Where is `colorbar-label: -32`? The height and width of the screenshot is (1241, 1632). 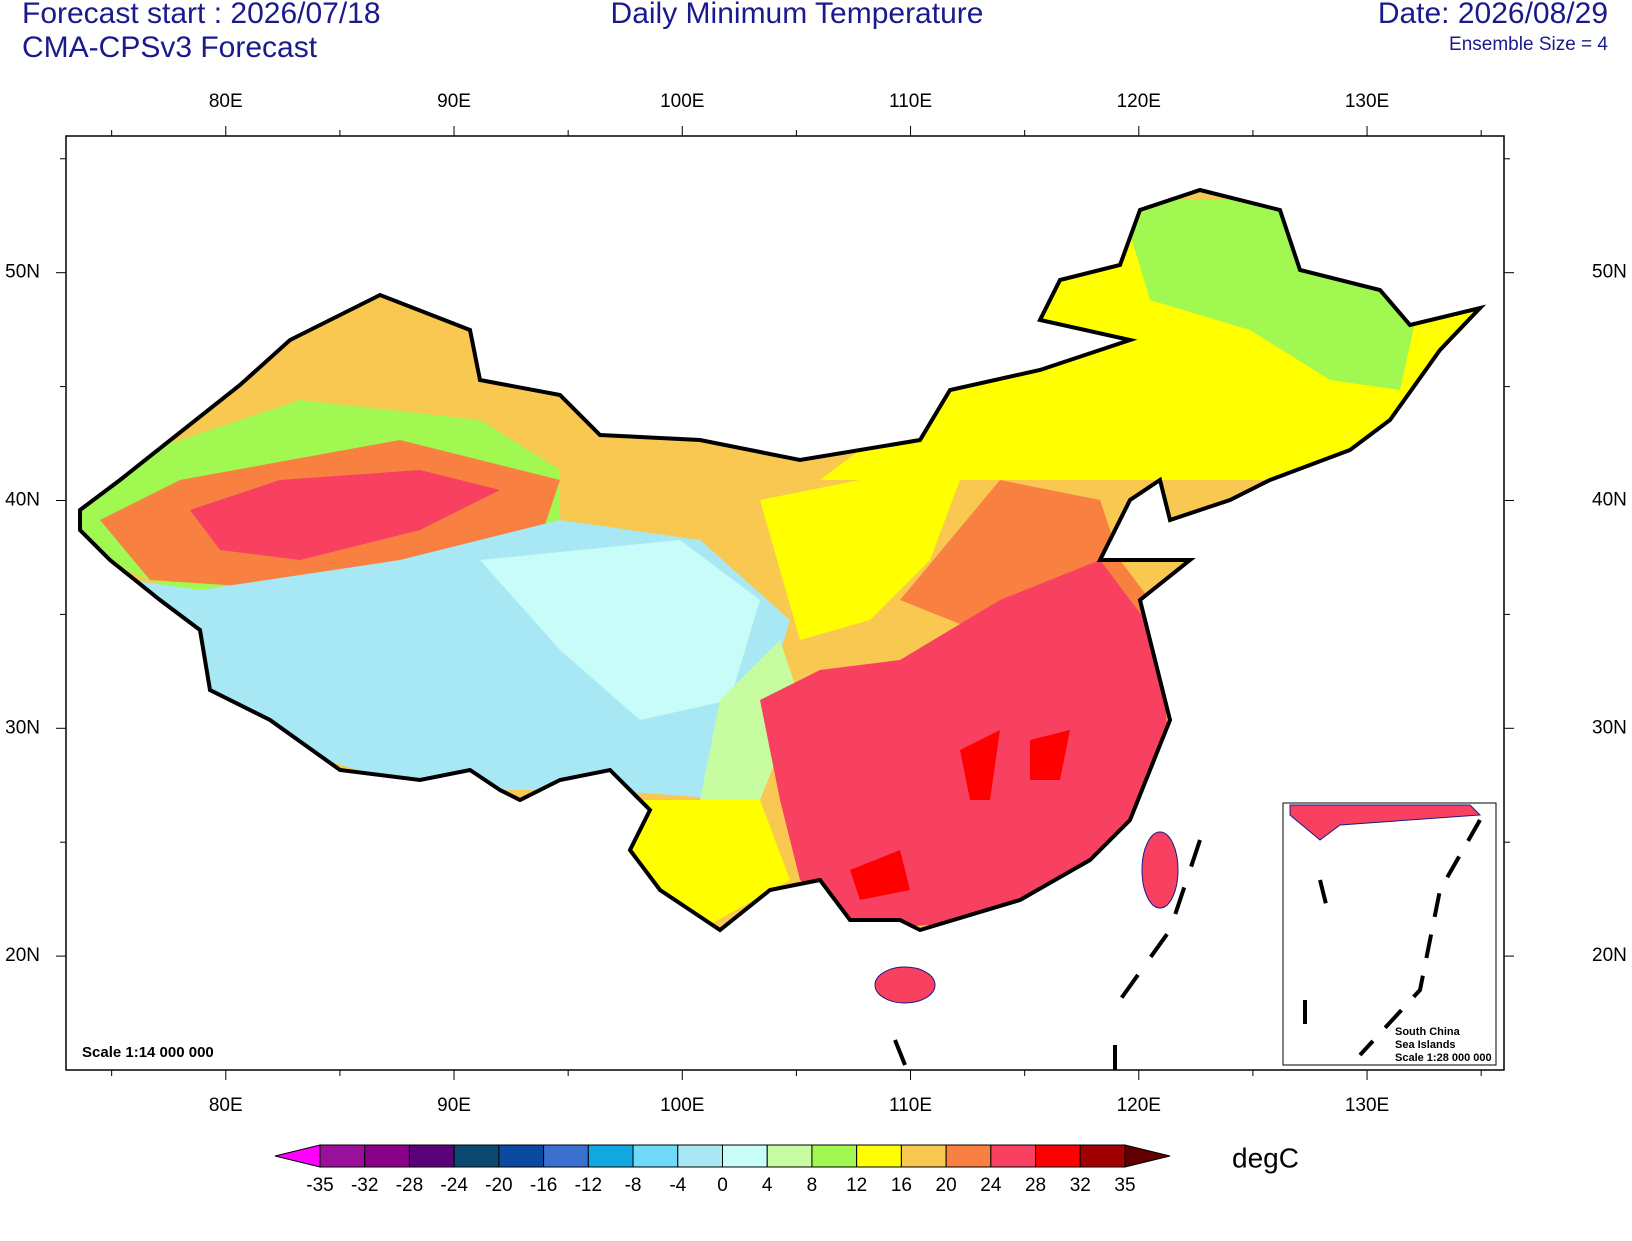 colorbar-label: -32 is located at coordinates (364, 1185).